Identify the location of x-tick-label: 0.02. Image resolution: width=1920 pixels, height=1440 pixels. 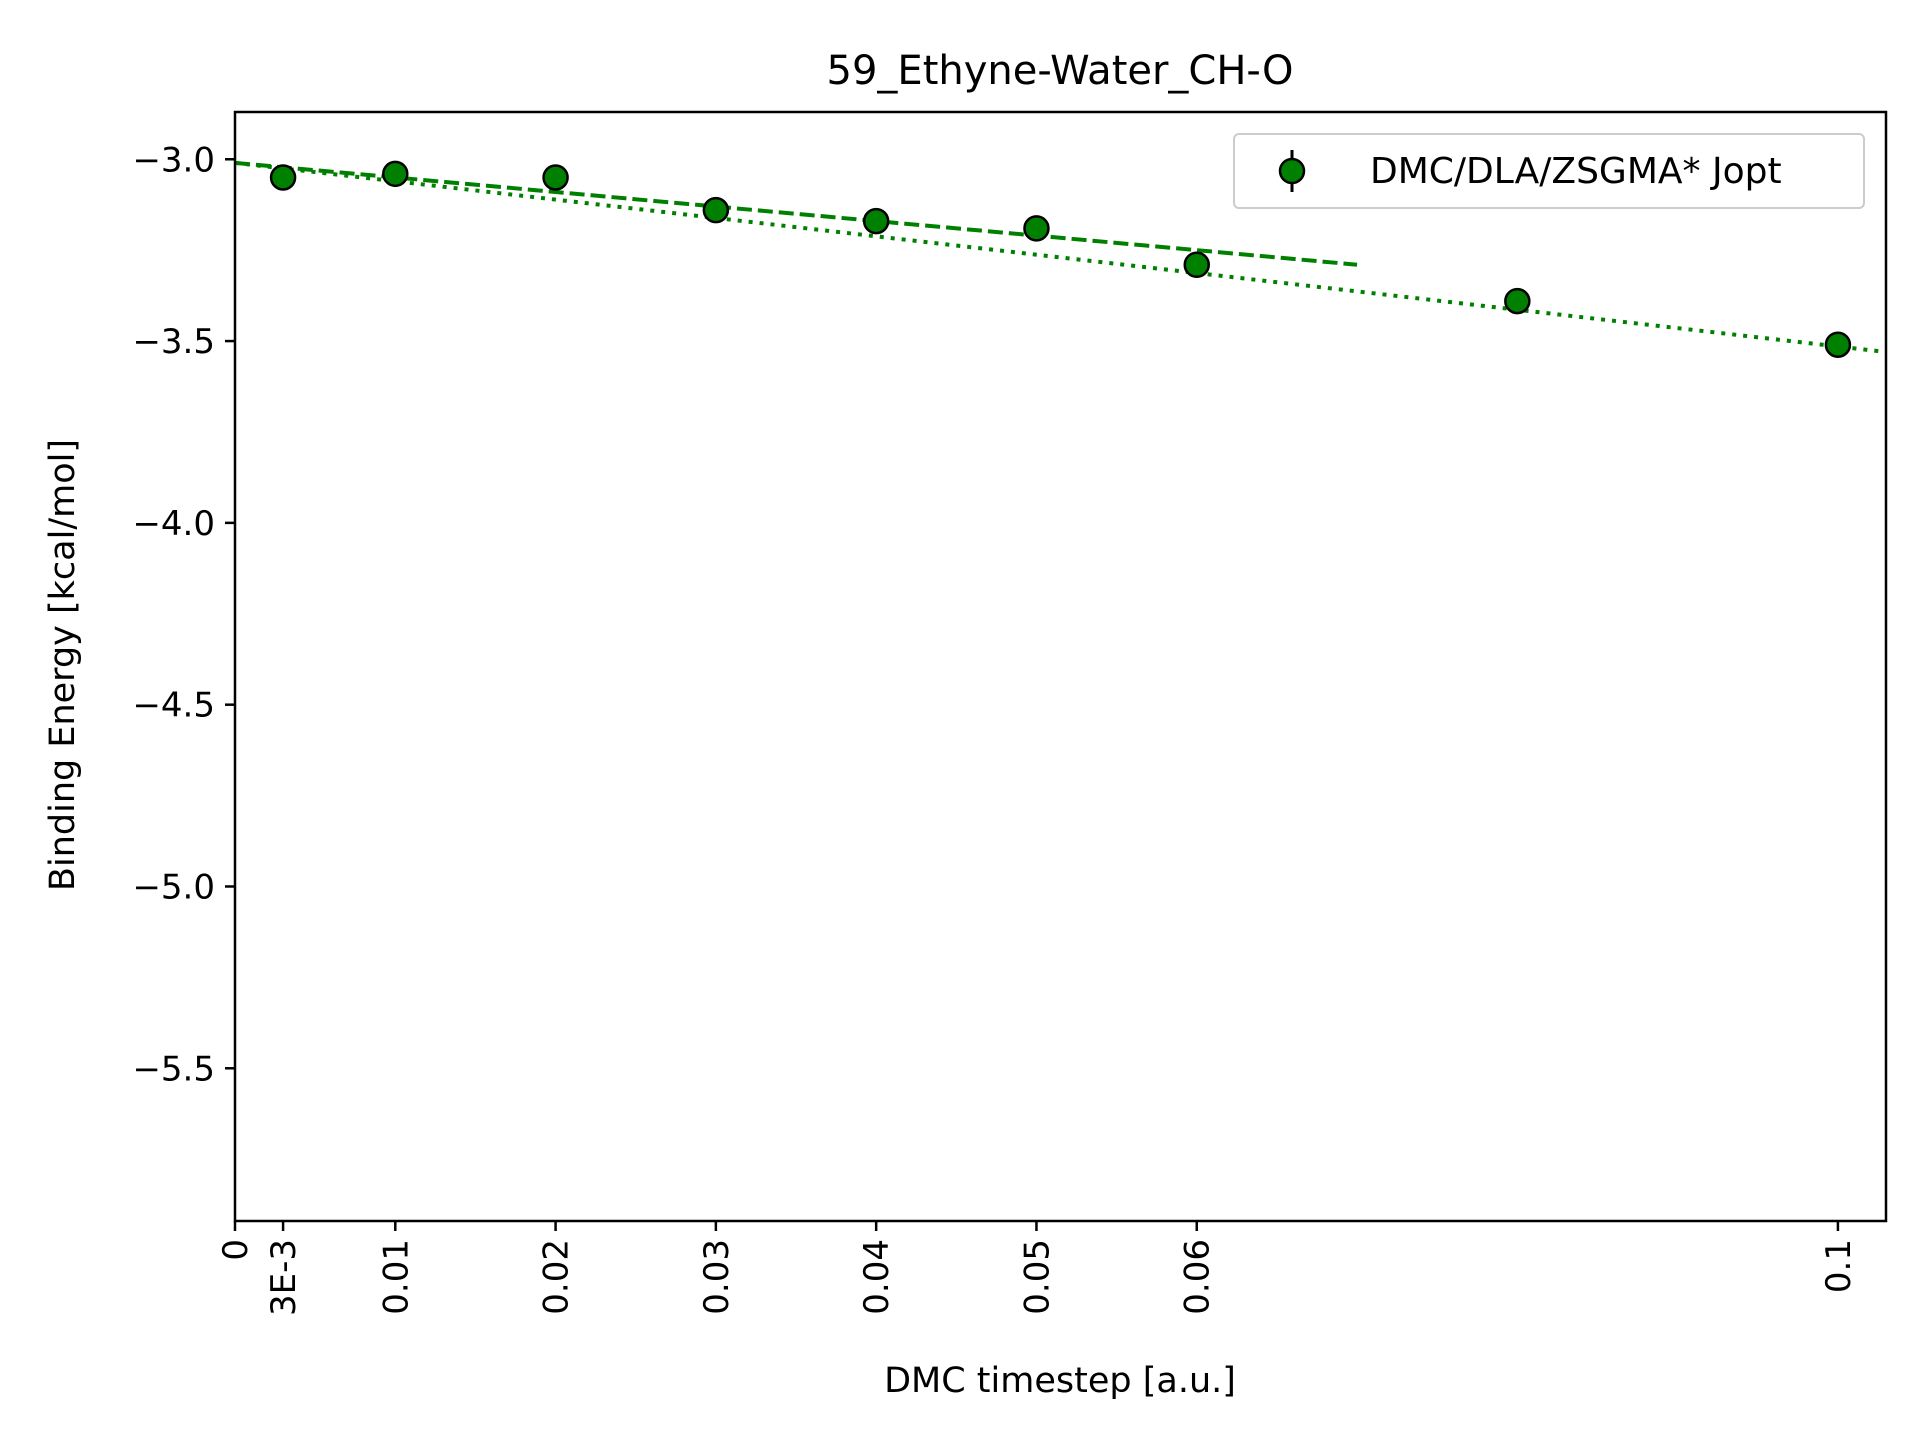
(557, 1277).